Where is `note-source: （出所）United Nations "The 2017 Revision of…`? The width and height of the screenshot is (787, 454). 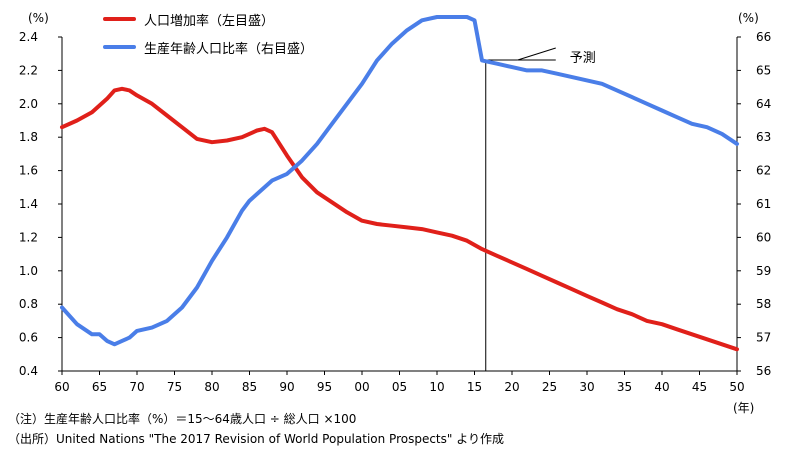
note-source: （出所）United Nations "The 2017 Revision of… is located at coordinates (256, 439).